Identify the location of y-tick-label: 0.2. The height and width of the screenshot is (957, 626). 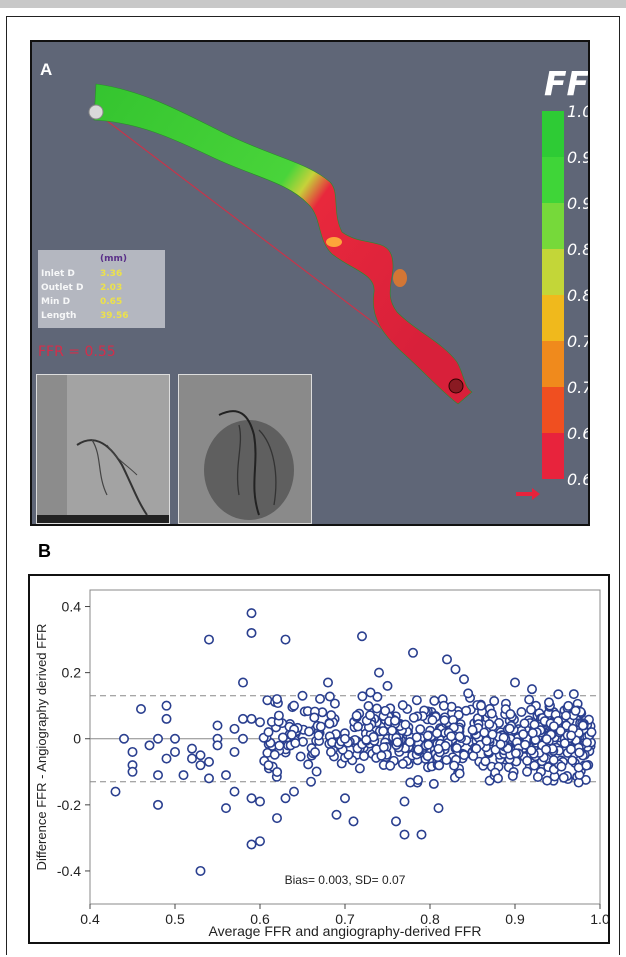
(72, 673).